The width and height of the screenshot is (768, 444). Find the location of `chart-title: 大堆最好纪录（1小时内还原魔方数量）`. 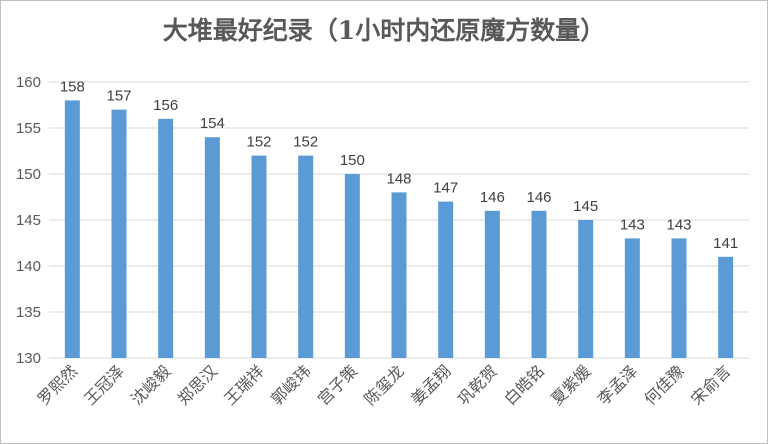

chart-title: 大堆最好纪录（1小时内还原魔方数量） is located at coordinates (384, 30).